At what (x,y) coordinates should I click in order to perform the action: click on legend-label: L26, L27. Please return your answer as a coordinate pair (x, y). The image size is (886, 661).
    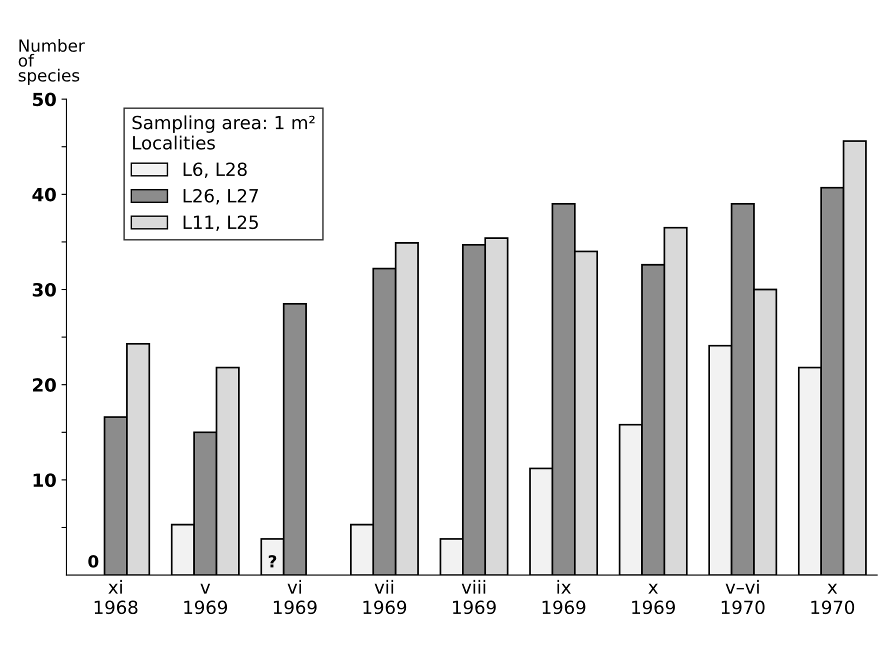
    Looking at the image, I should click on (221, 196).